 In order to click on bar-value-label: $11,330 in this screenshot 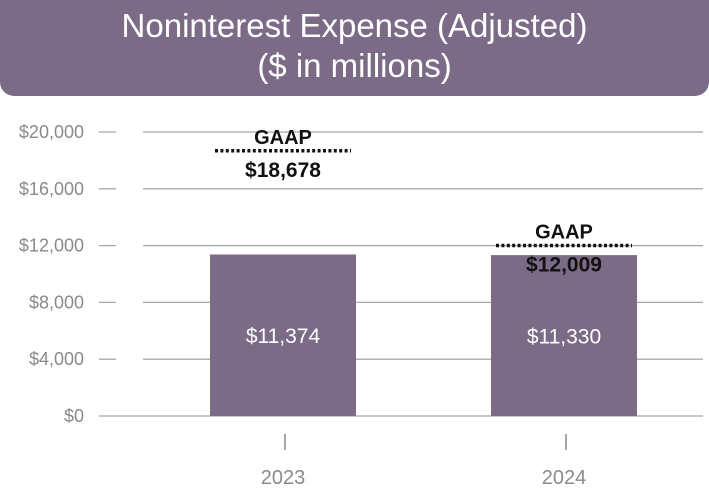, I will do `click(564, 337)`.